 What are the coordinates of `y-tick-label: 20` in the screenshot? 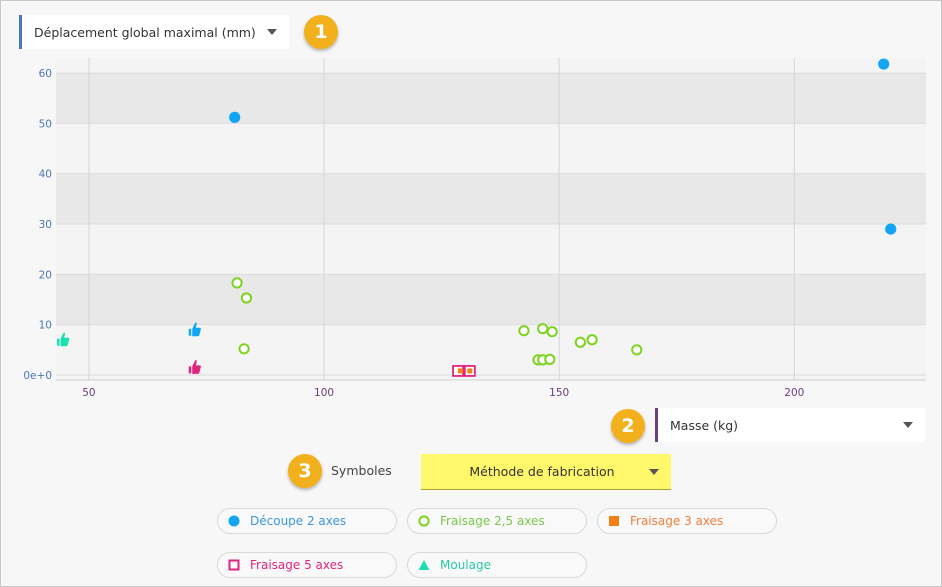 It's located at (45, 275).